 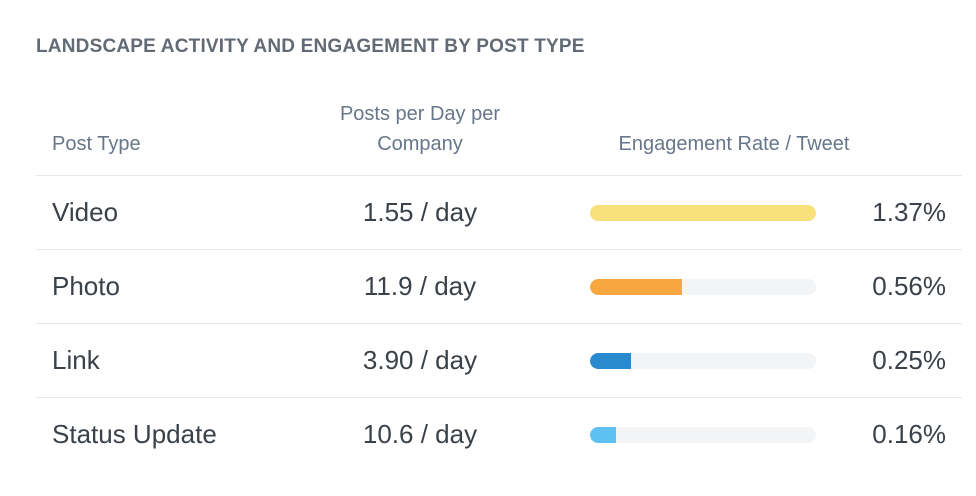 I want to click on post-type-label: Video, so click(x=85, y=212).